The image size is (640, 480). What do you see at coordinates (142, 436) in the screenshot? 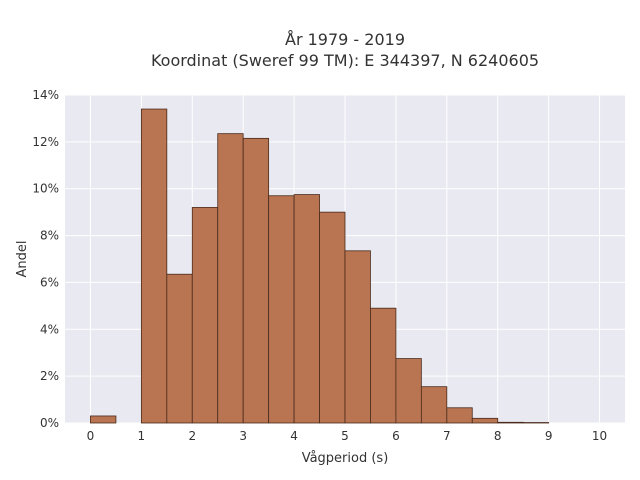
I see `x-tick-label: 1` at bounding box center [142, 436].